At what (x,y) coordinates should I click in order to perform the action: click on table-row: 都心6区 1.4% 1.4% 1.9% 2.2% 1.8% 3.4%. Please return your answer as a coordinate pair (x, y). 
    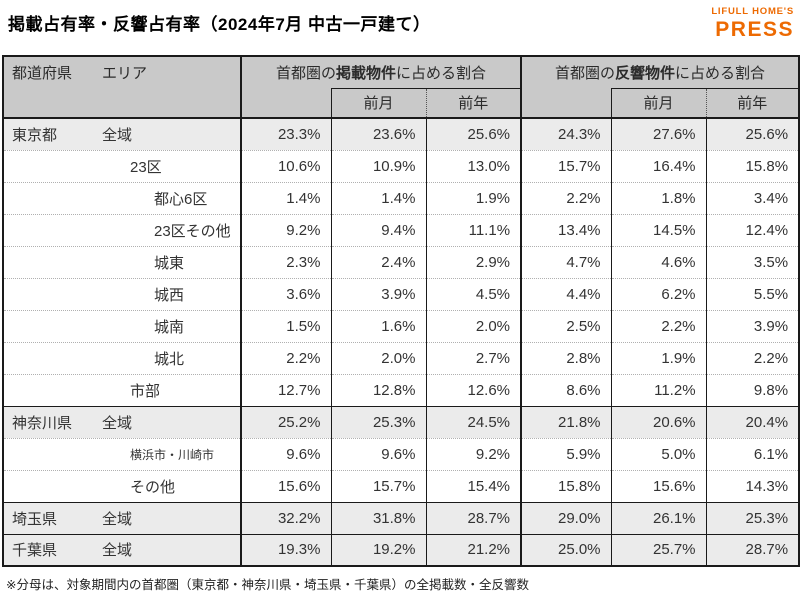
    Looking at the image, I should click on (401, 198).